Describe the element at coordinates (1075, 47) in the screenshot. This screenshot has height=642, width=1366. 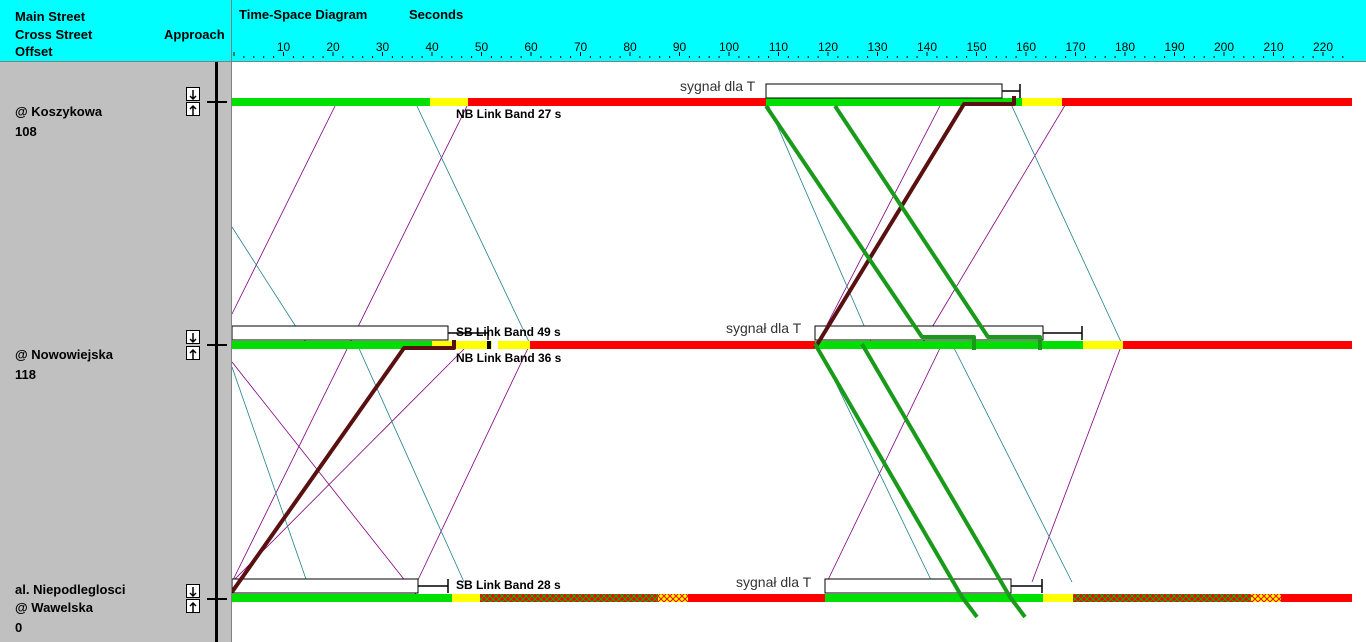
I see `axis-tick-label: 170` at that location.